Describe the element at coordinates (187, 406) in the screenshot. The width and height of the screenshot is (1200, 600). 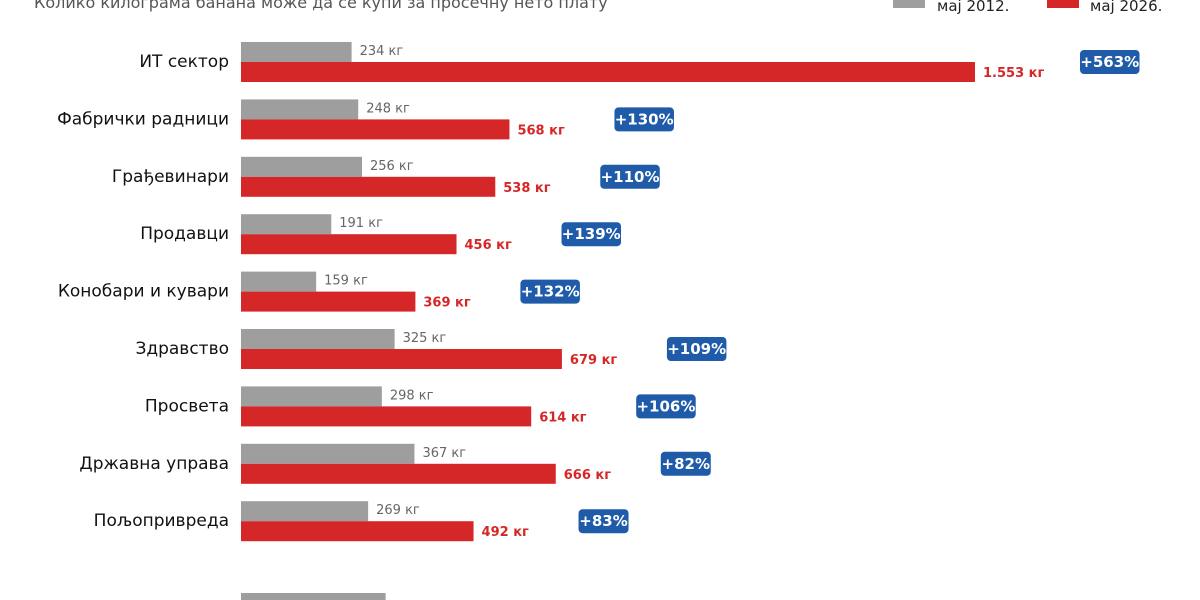
I see `category-label: Просвета` at that location.